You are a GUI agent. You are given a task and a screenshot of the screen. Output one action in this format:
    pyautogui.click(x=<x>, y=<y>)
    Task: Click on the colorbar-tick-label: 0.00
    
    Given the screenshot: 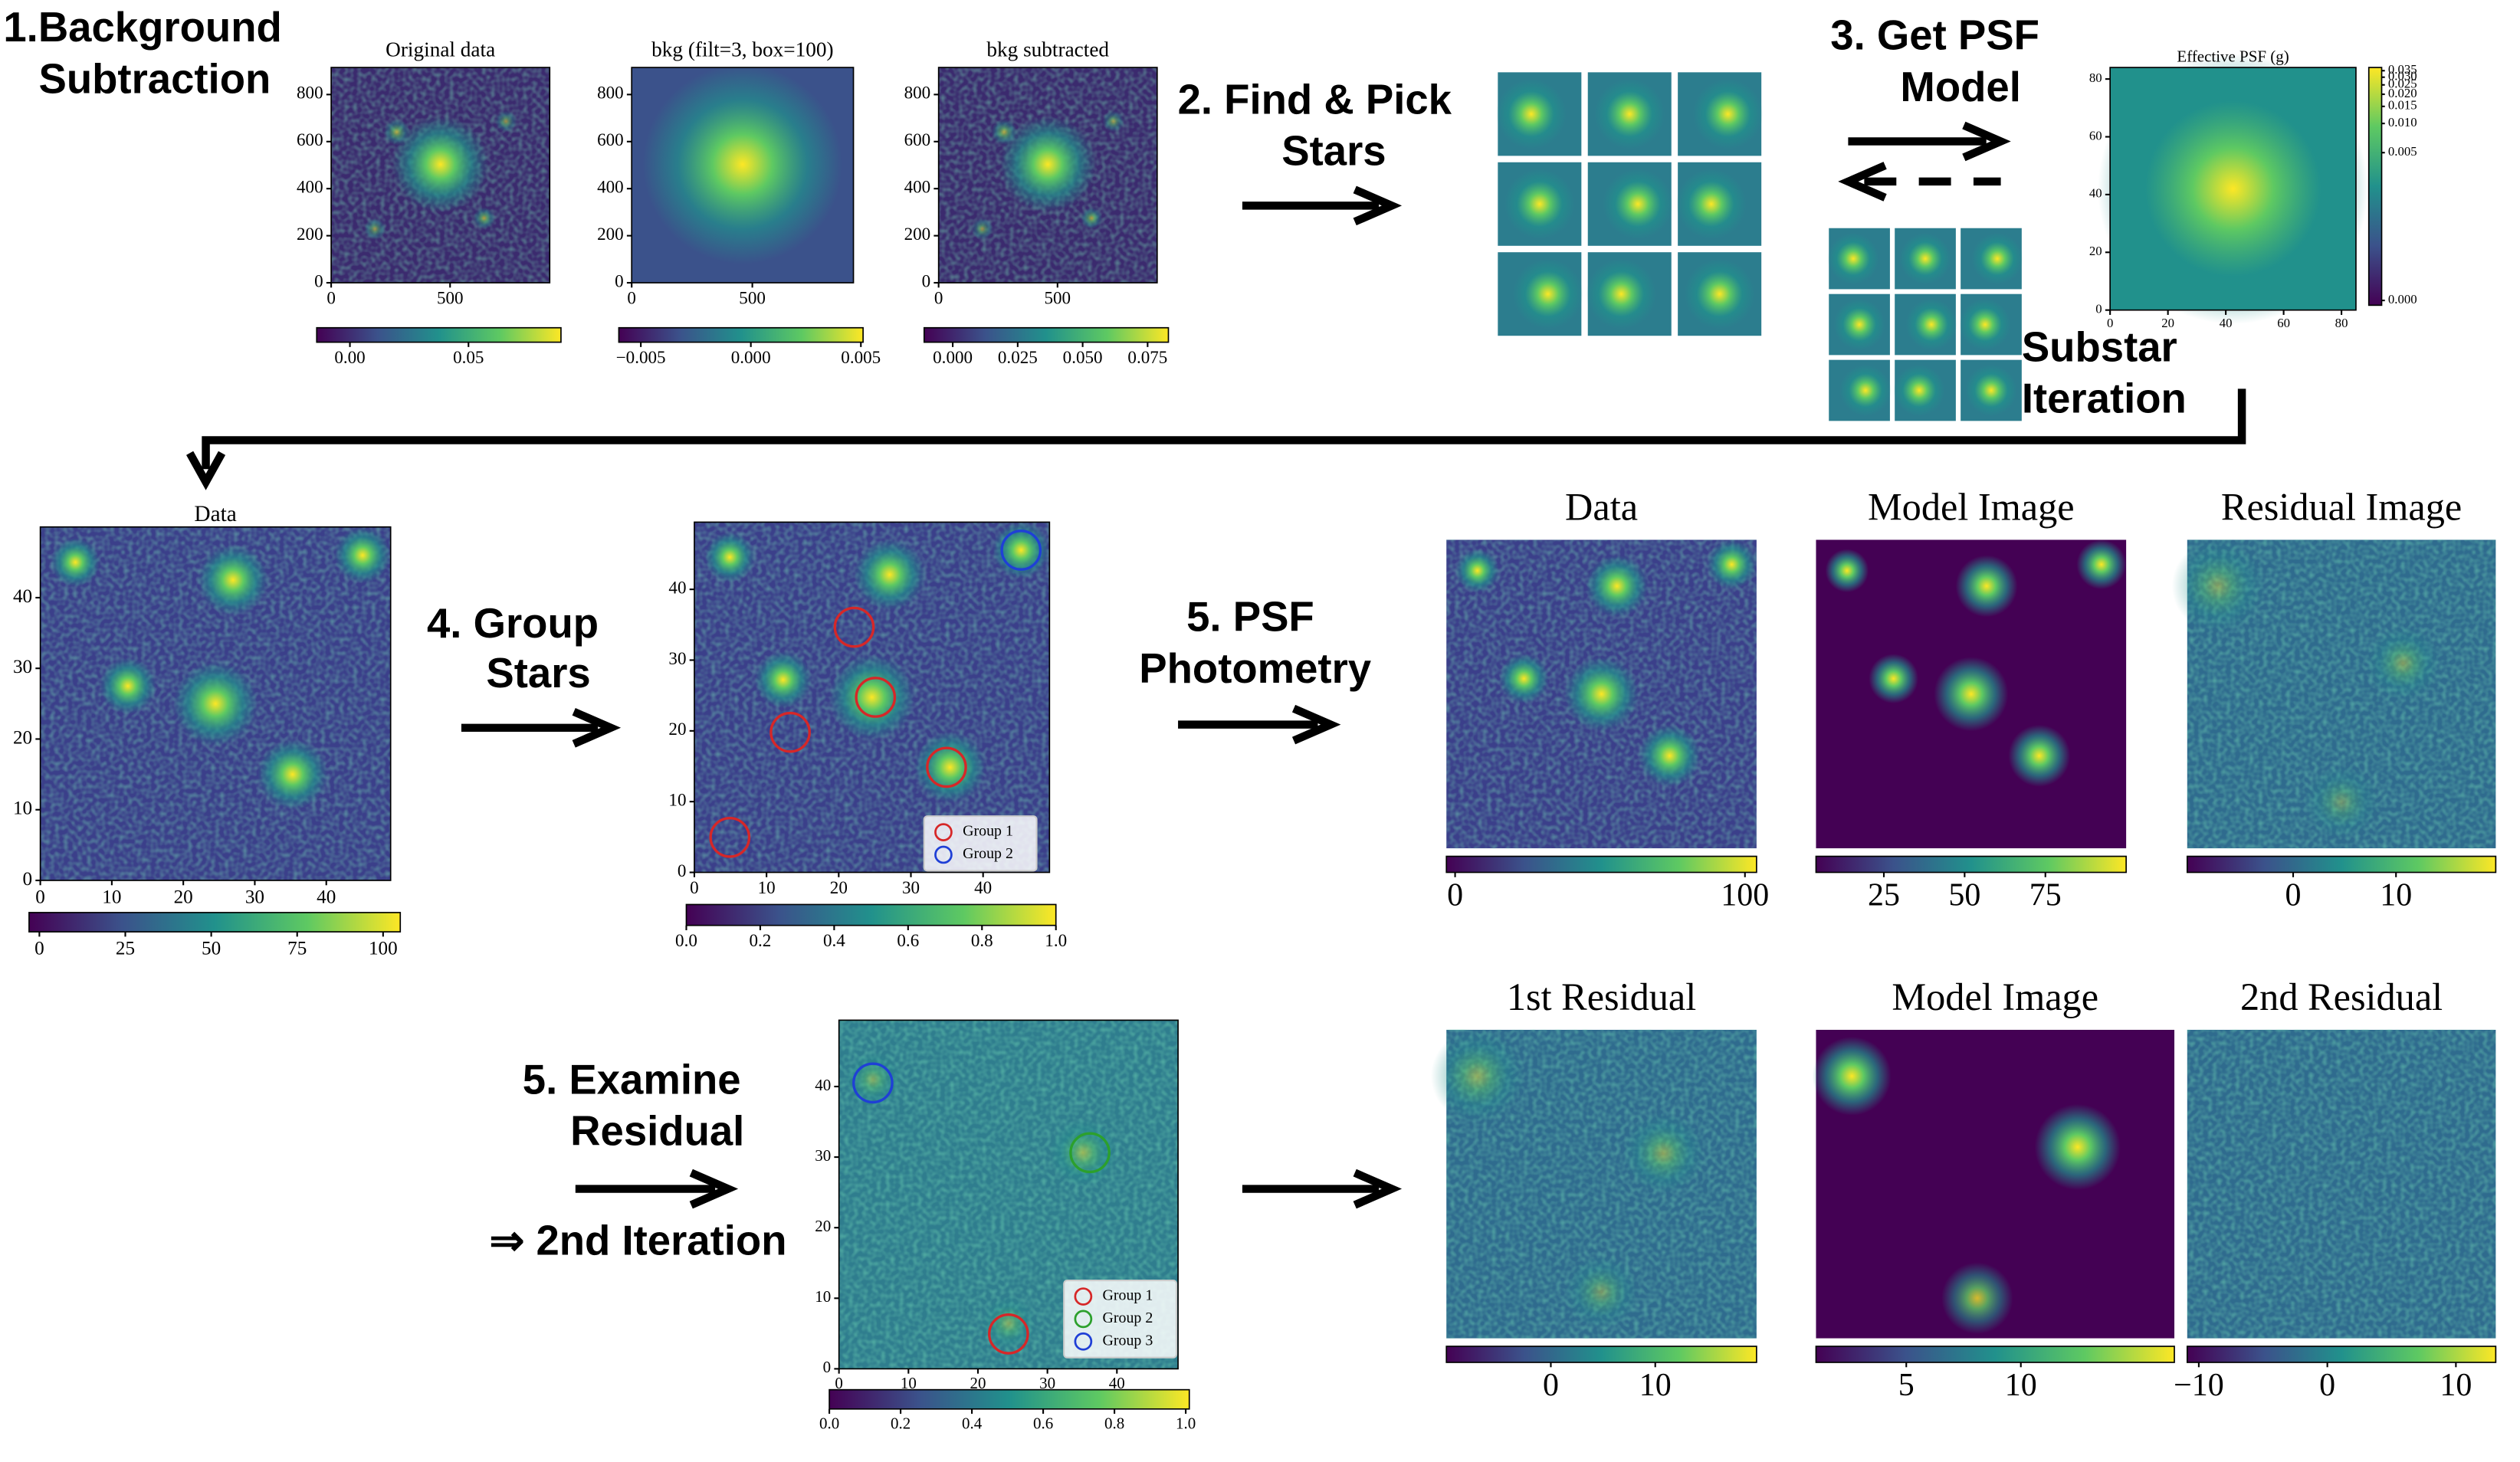 What is the action you would take?
    pyautogui.click(x=349, y=357)
    